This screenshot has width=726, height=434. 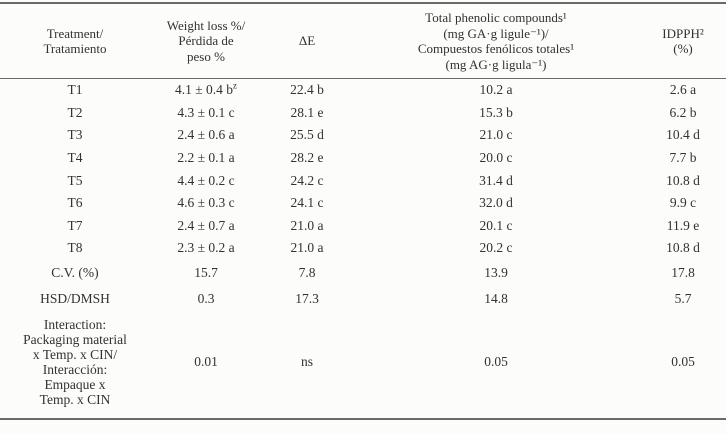 I want to click on cell-idpph: 6.2 b, so click(x=683, y=113).